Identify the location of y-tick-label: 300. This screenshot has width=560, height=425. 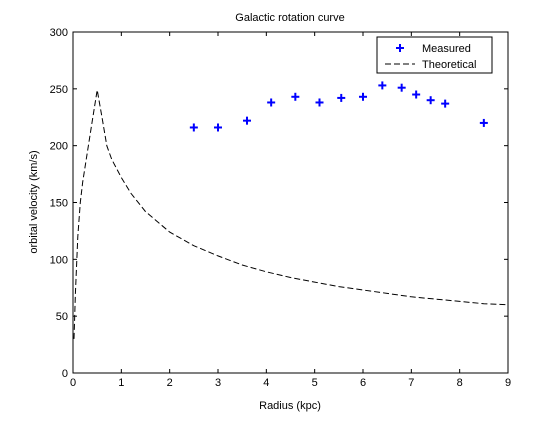
(59, 33).